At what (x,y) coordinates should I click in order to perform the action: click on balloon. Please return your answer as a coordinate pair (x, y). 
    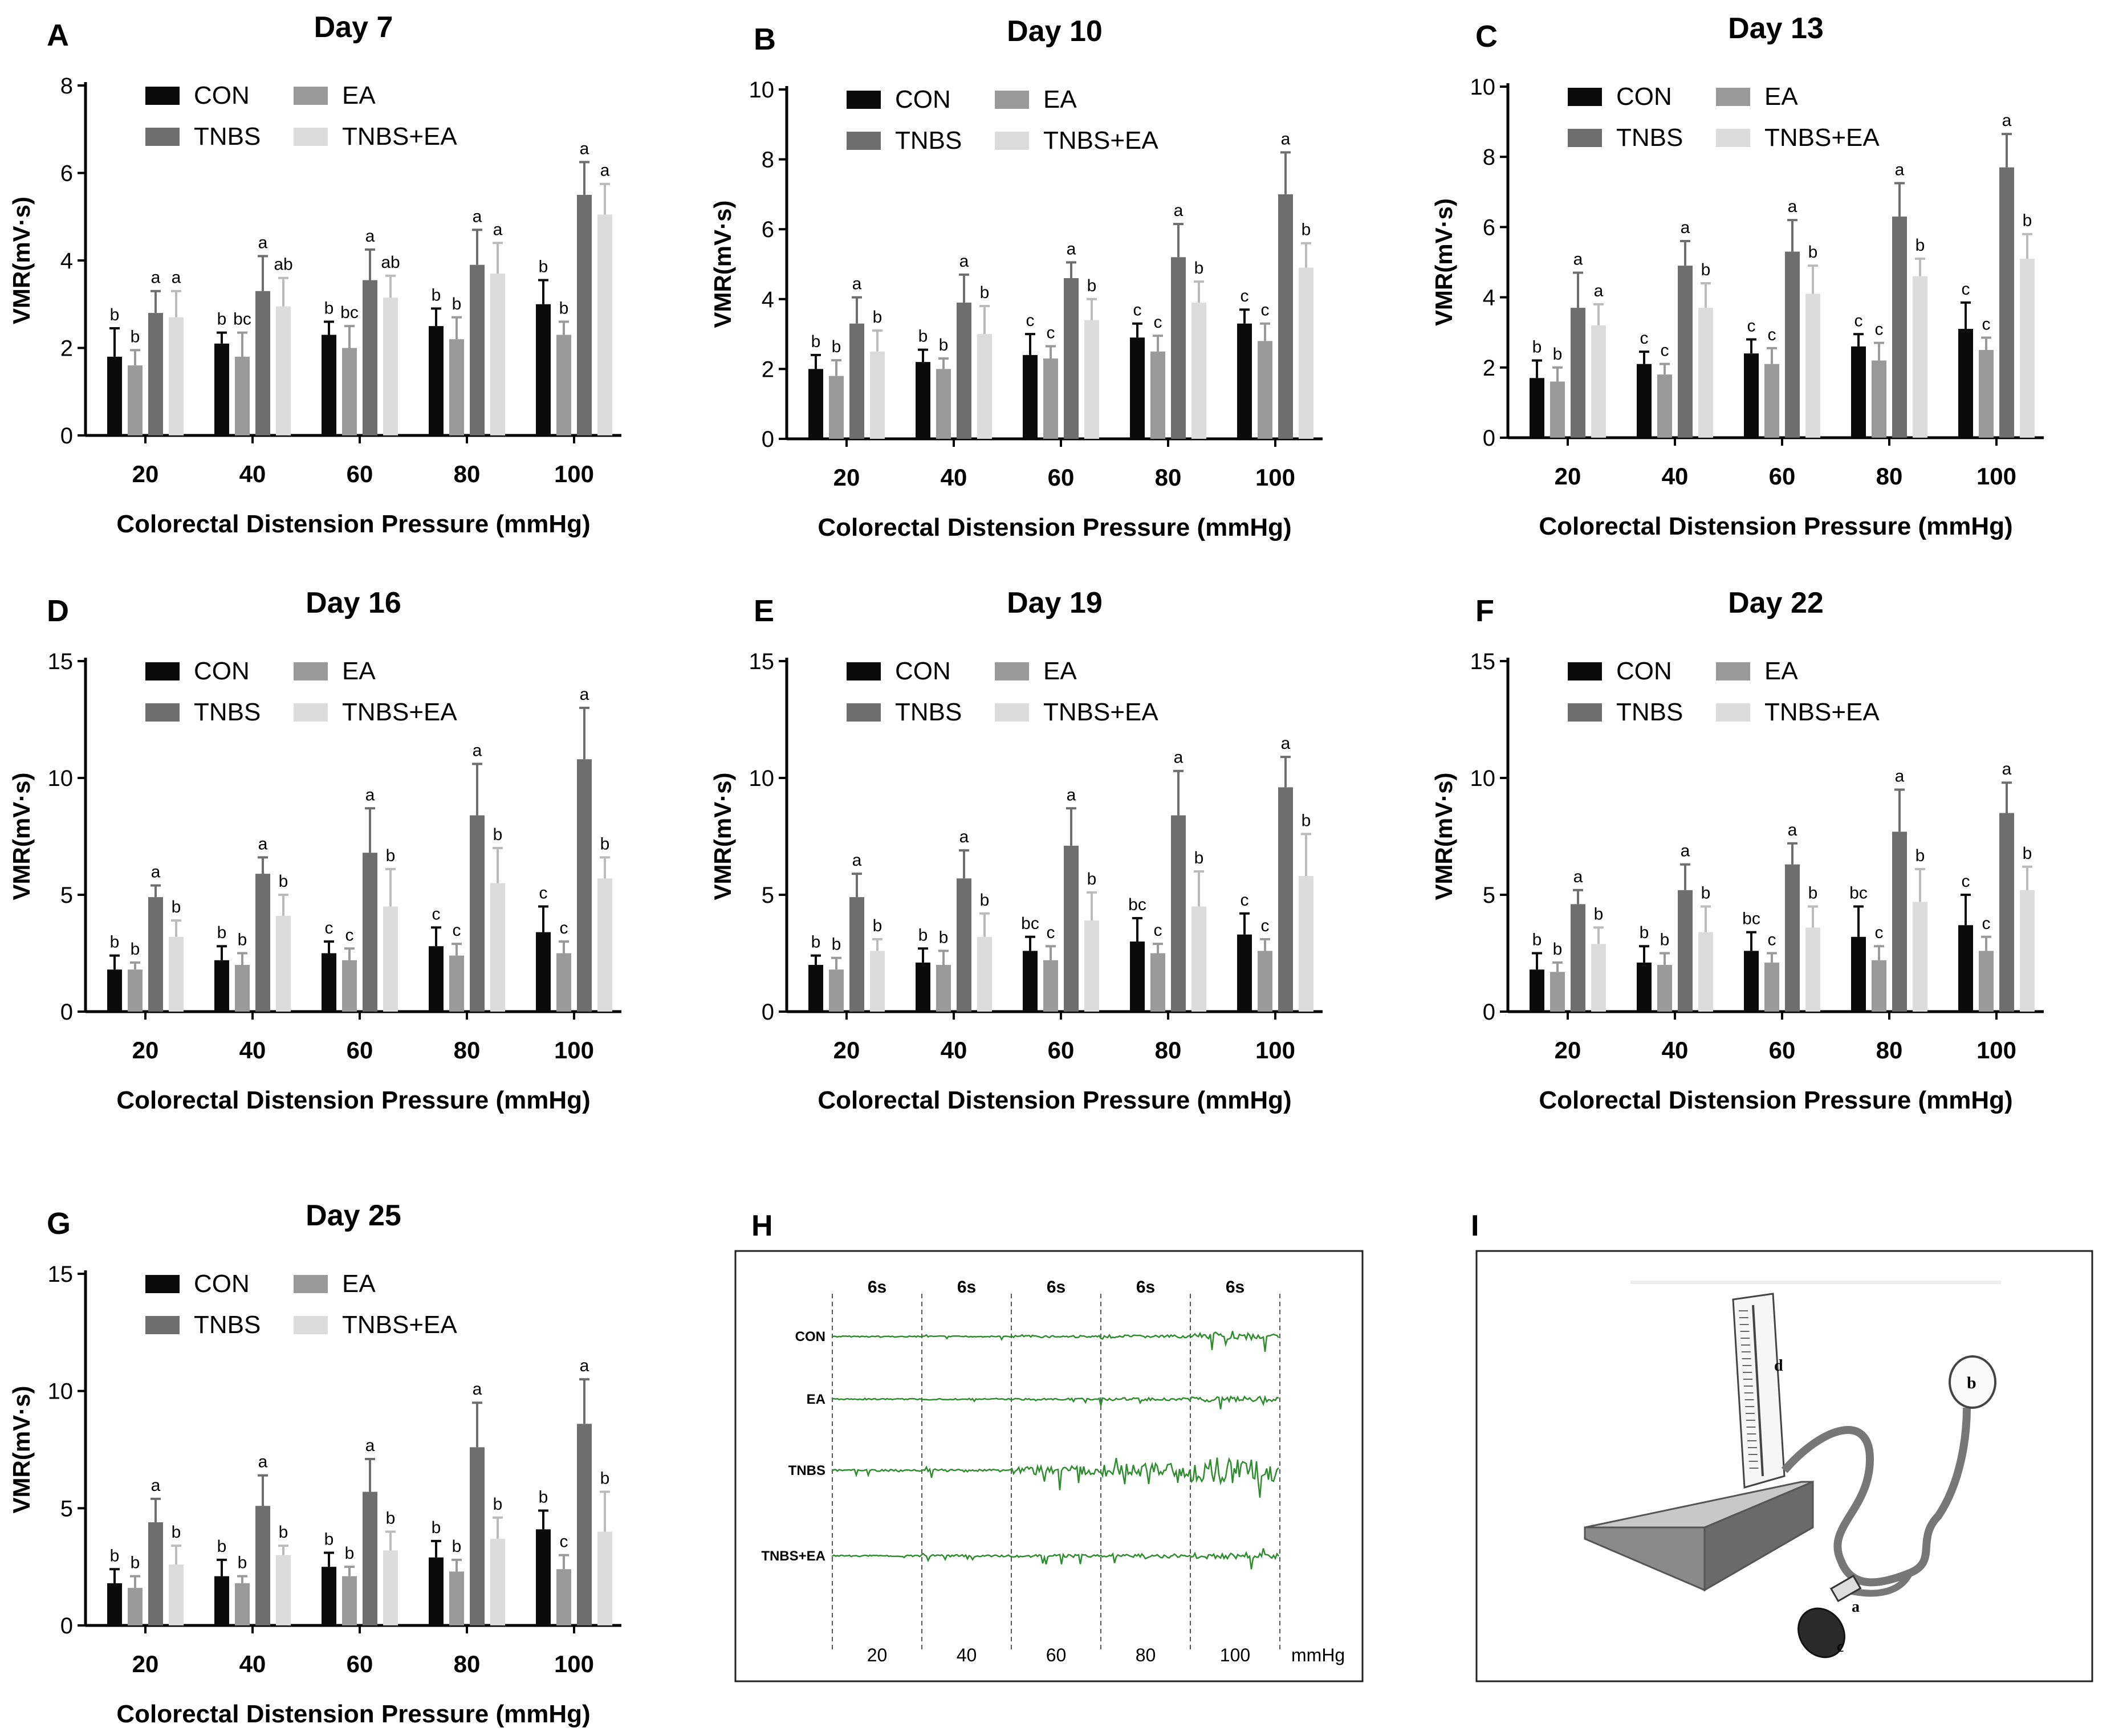
    Looking at the image, I should click on (1972, 1382).